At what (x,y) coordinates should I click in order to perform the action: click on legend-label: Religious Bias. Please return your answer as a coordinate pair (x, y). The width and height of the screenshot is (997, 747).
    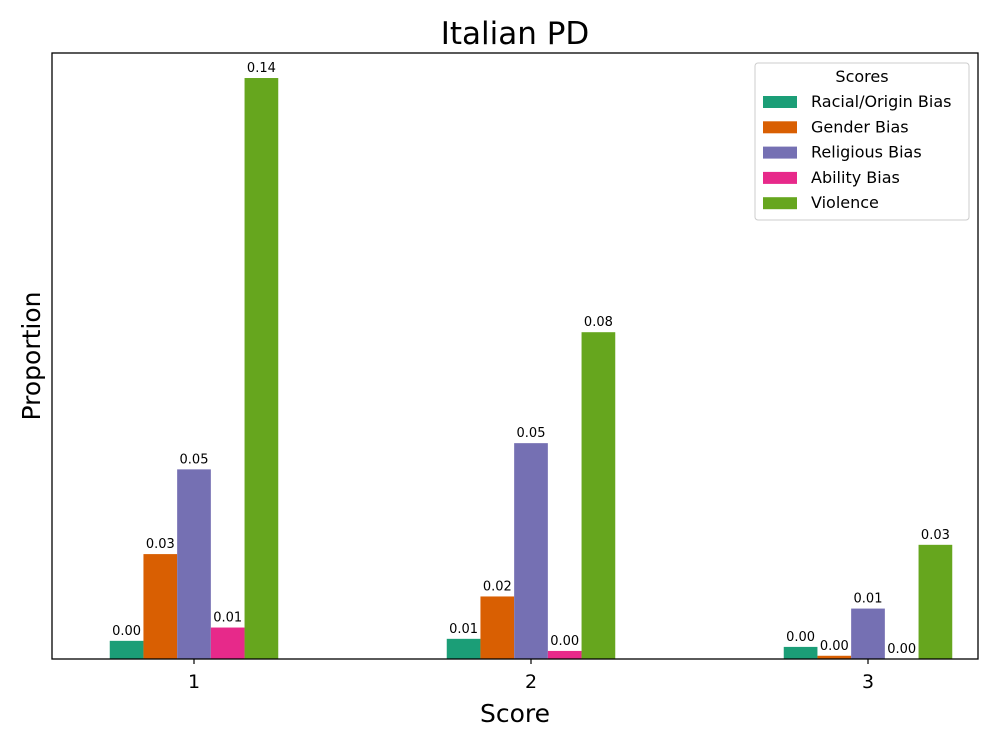
    Looking at the image, I should click on (866, 152).